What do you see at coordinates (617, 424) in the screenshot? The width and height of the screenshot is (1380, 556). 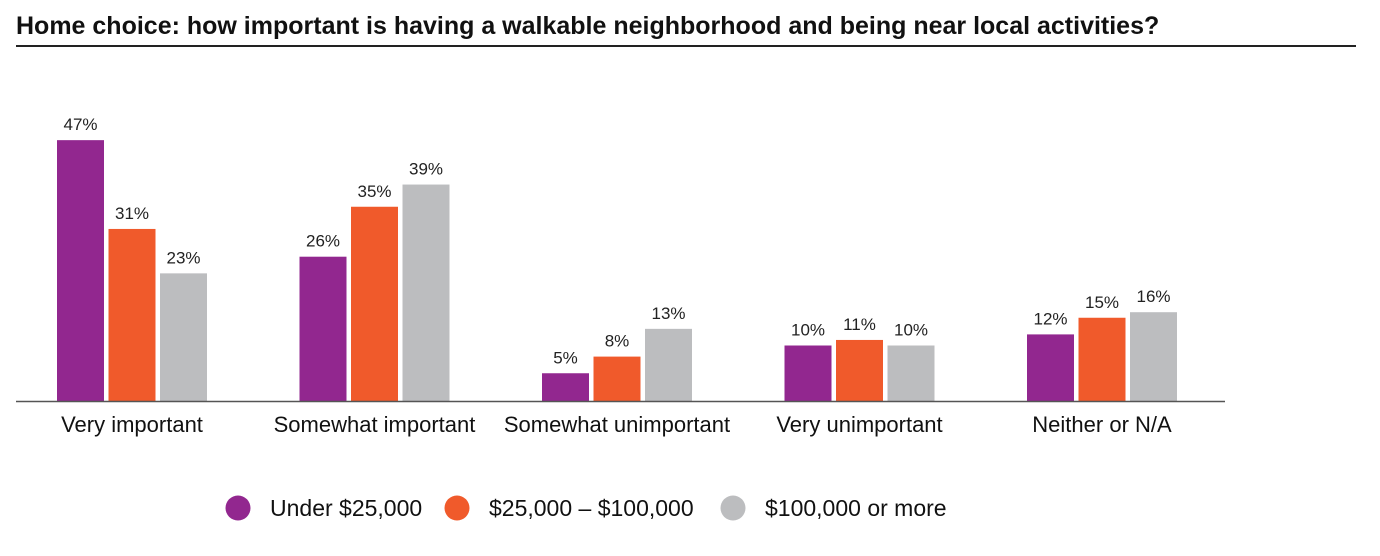 I see `category-label: Somewhat unimportant` at bounding box center [617, 424].